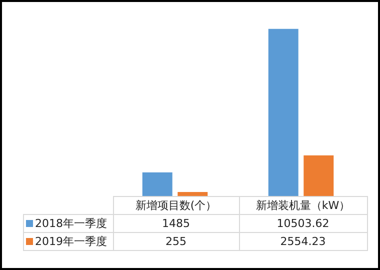 The height and width of the screenshot is (270, 380). Describe the element at coordinates (176, 241) in the screenshot. I see `data-label: 255` at that location.